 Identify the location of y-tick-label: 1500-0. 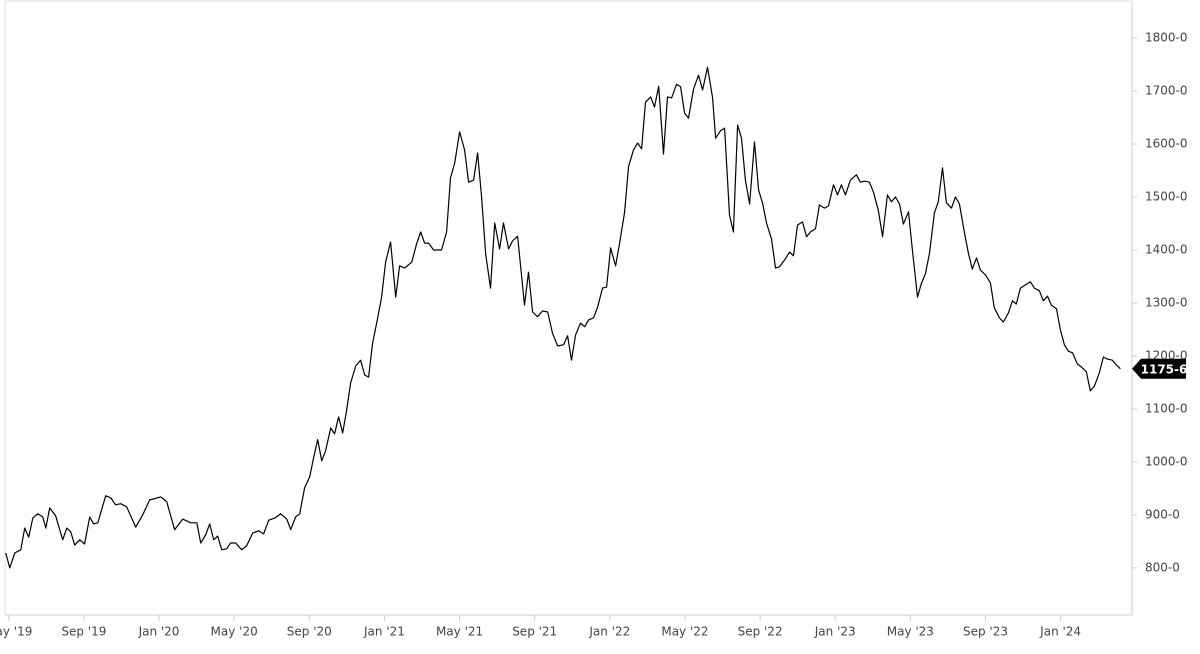
(1166, 197).